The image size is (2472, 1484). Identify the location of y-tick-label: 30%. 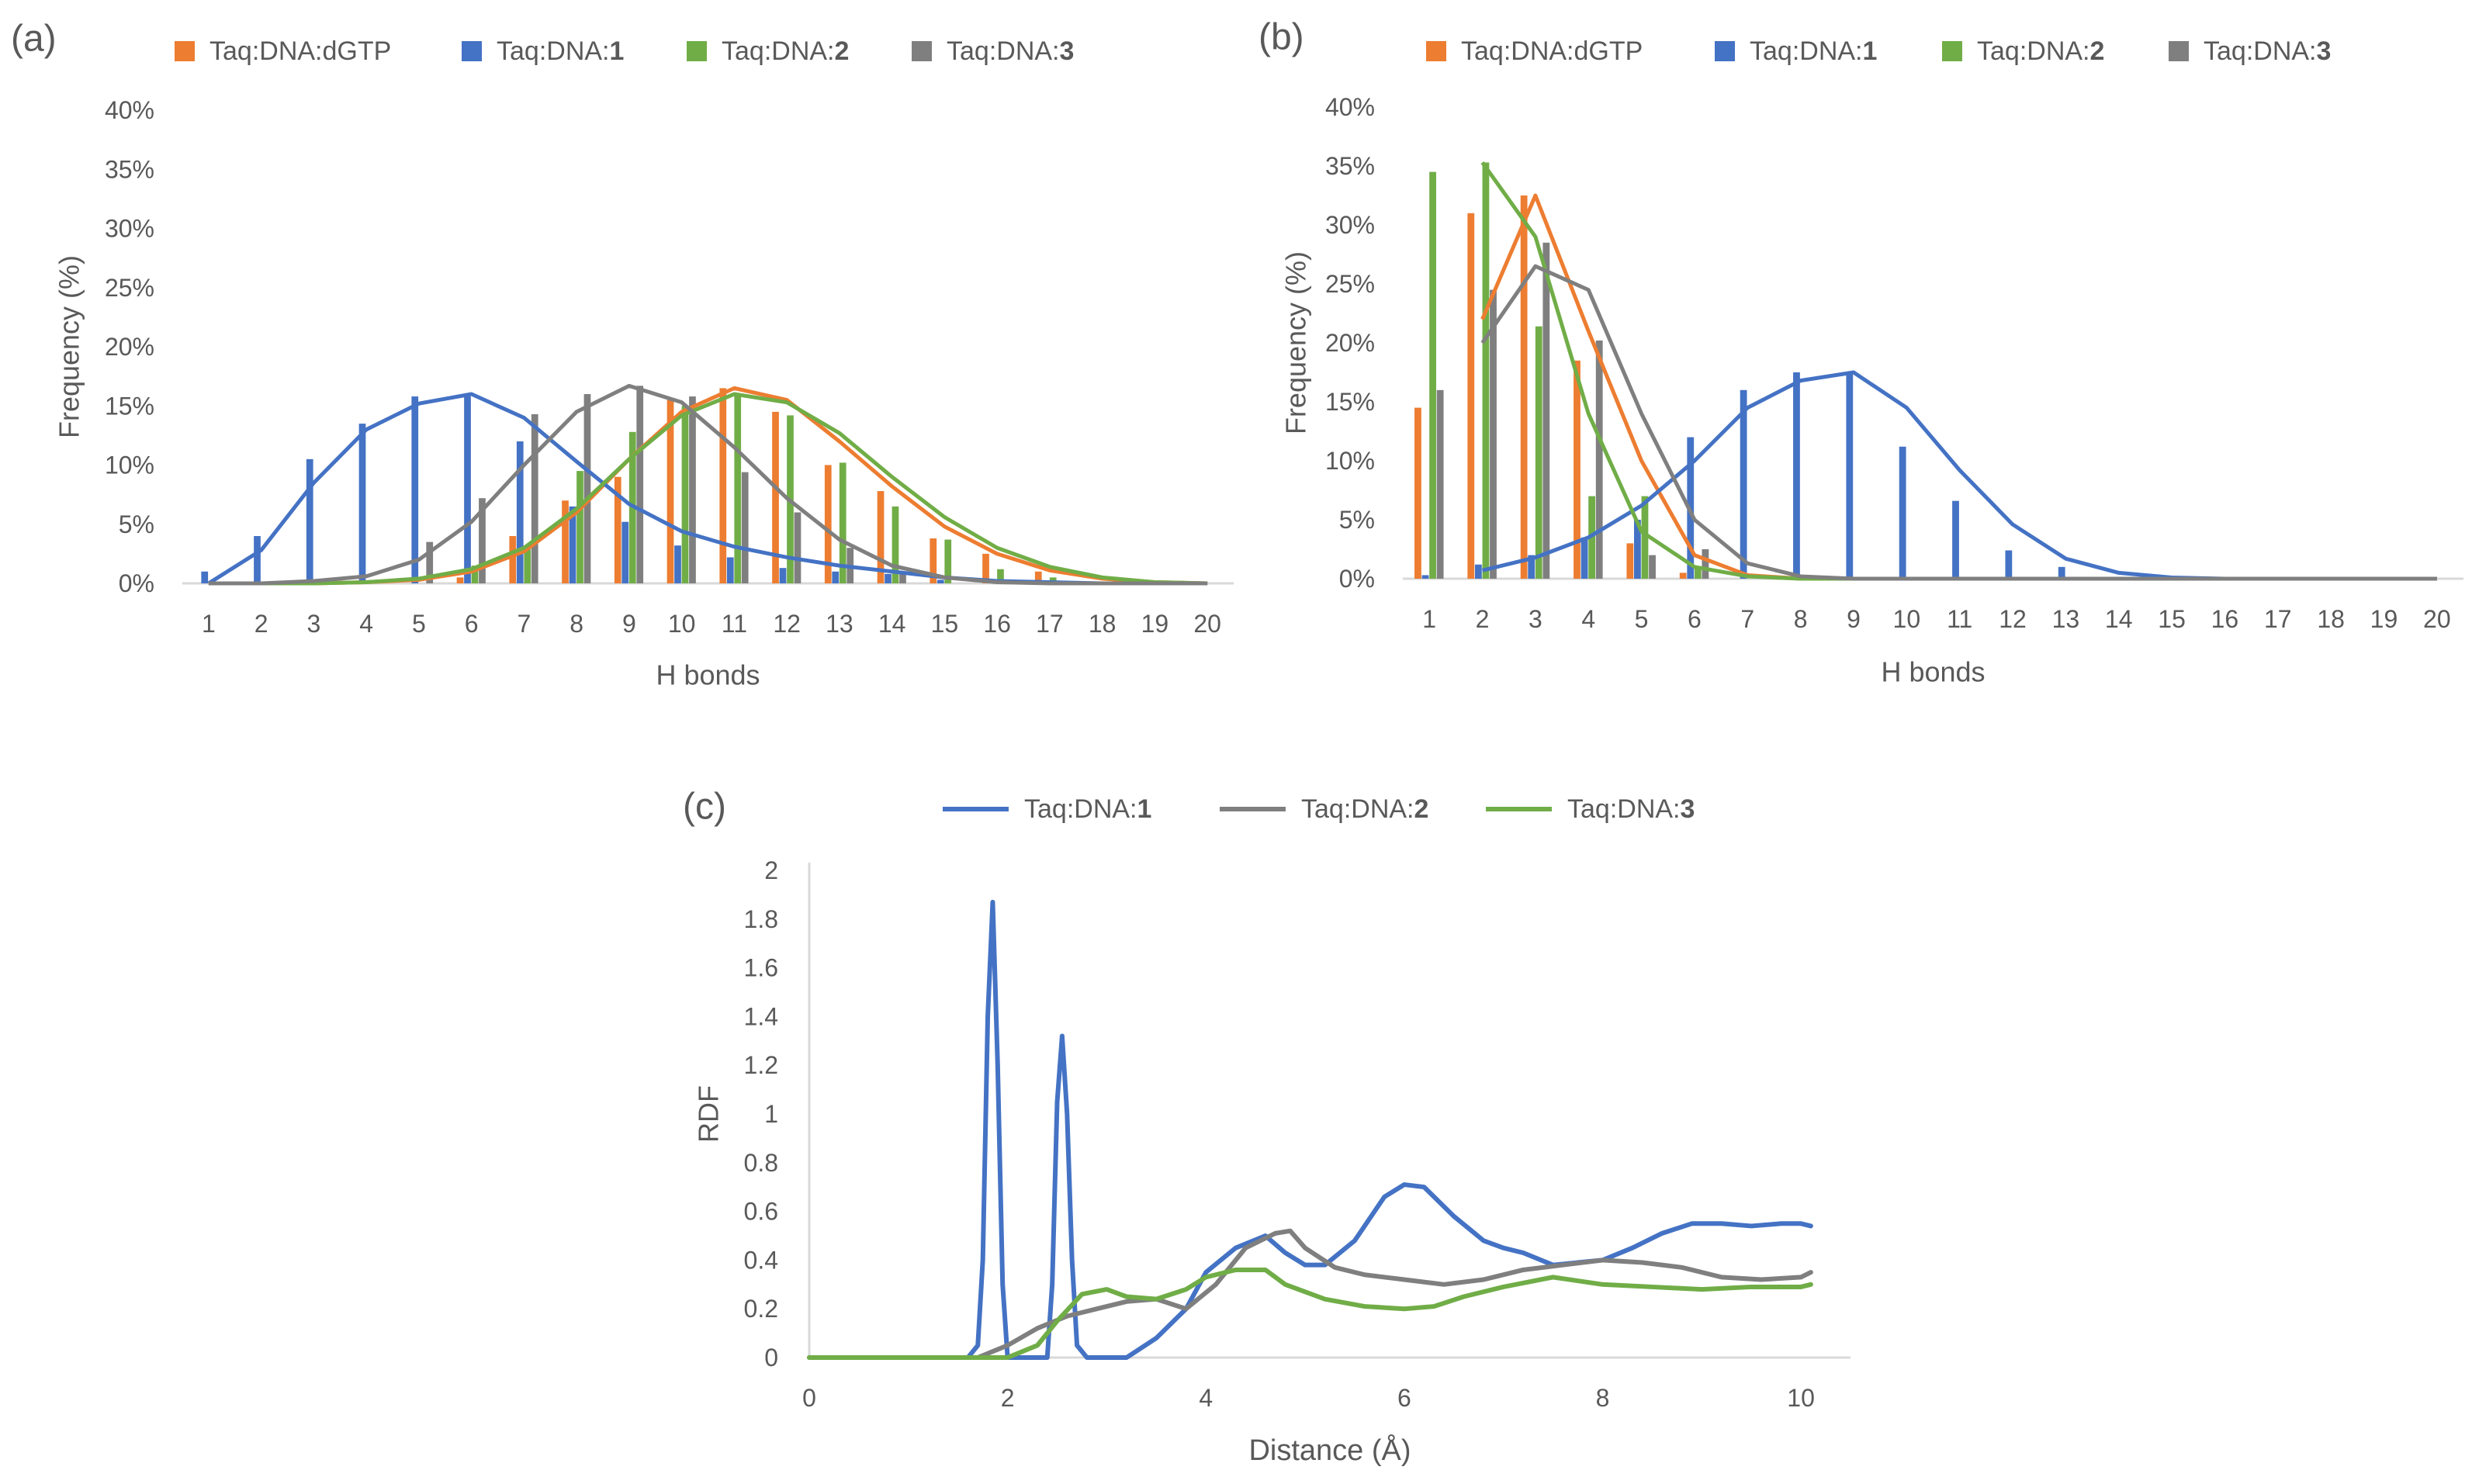
(129, 229).